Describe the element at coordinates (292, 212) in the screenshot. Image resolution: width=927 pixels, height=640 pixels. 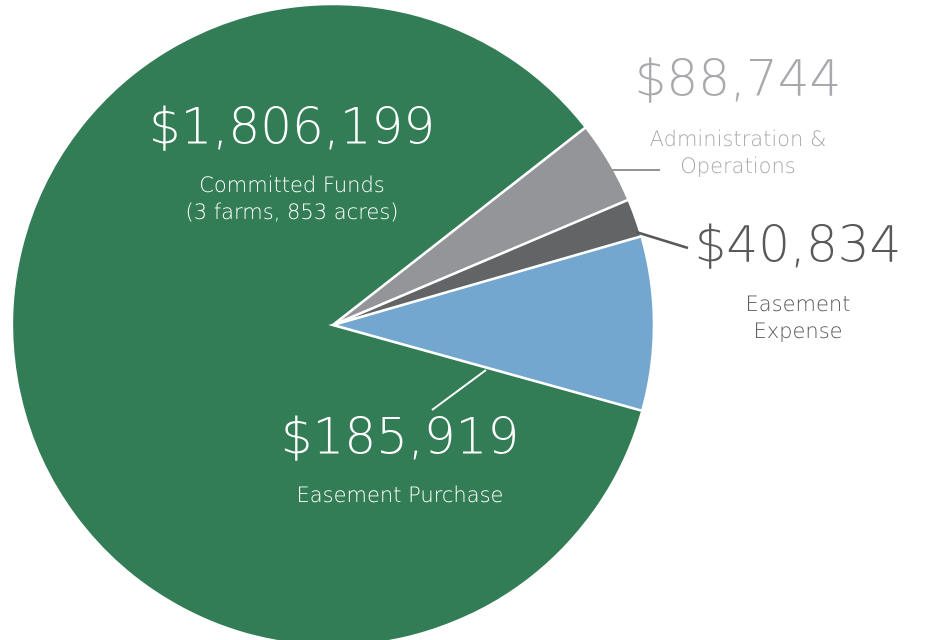
I see `category-label: (3 farms, 853 acres)` at that location.